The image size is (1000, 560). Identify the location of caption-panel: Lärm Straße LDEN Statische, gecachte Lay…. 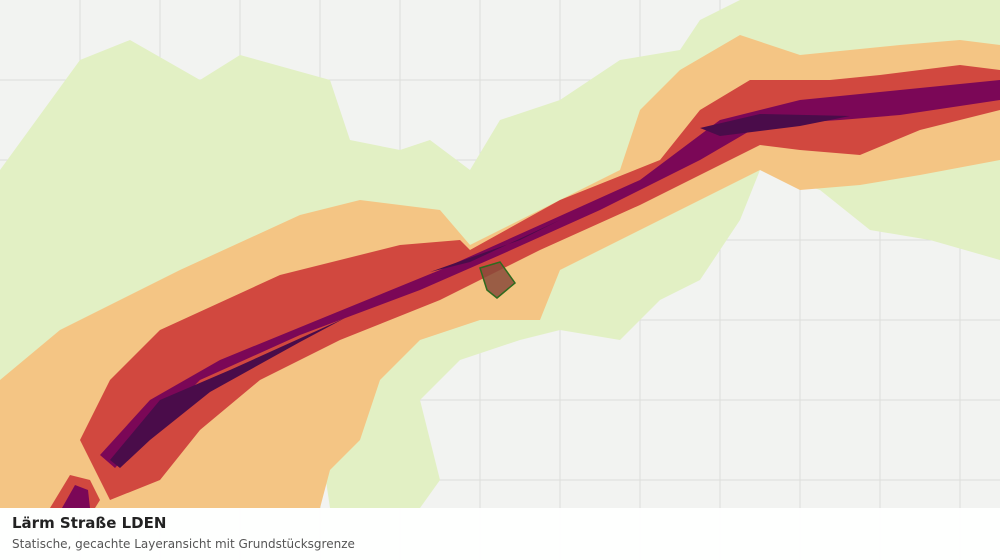
(500, 534).